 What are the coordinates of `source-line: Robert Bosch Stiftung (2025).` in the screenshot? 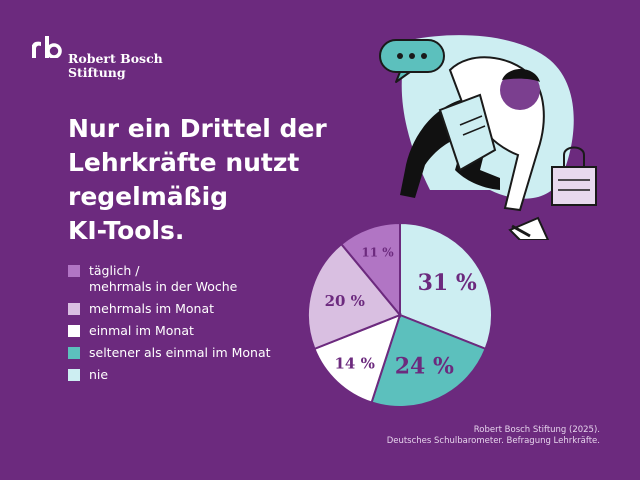 It's located at (536, 430).